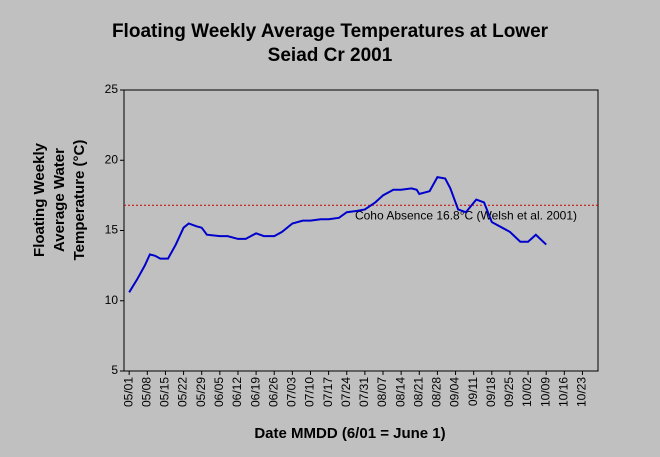 The image size is (660, 457). I want to click on x-tick-label: 07/24, so click(346, 392).